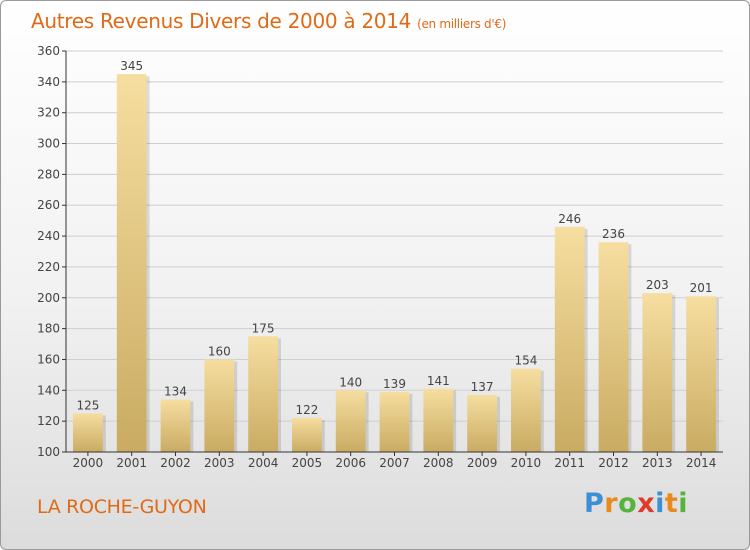  Describe the element at coordinates (701, 463) in the screenshot. I see `x-tick-label: 2014` at that location.